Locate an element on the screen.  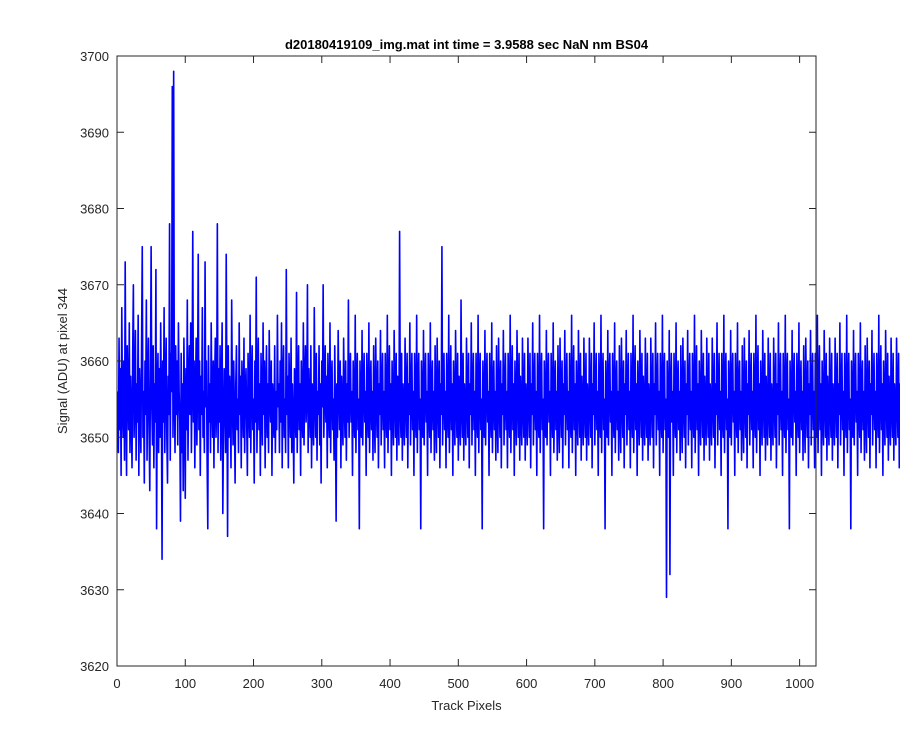
x-tick-label: 800 is located at coordinates (663, 683).